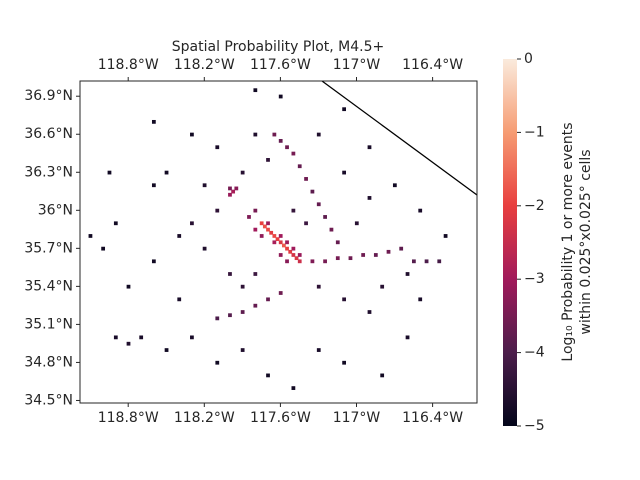 This screenshot has width=640, height=480. I want to click on x-tick-label-top: 118.2°W, so click(204, 65).